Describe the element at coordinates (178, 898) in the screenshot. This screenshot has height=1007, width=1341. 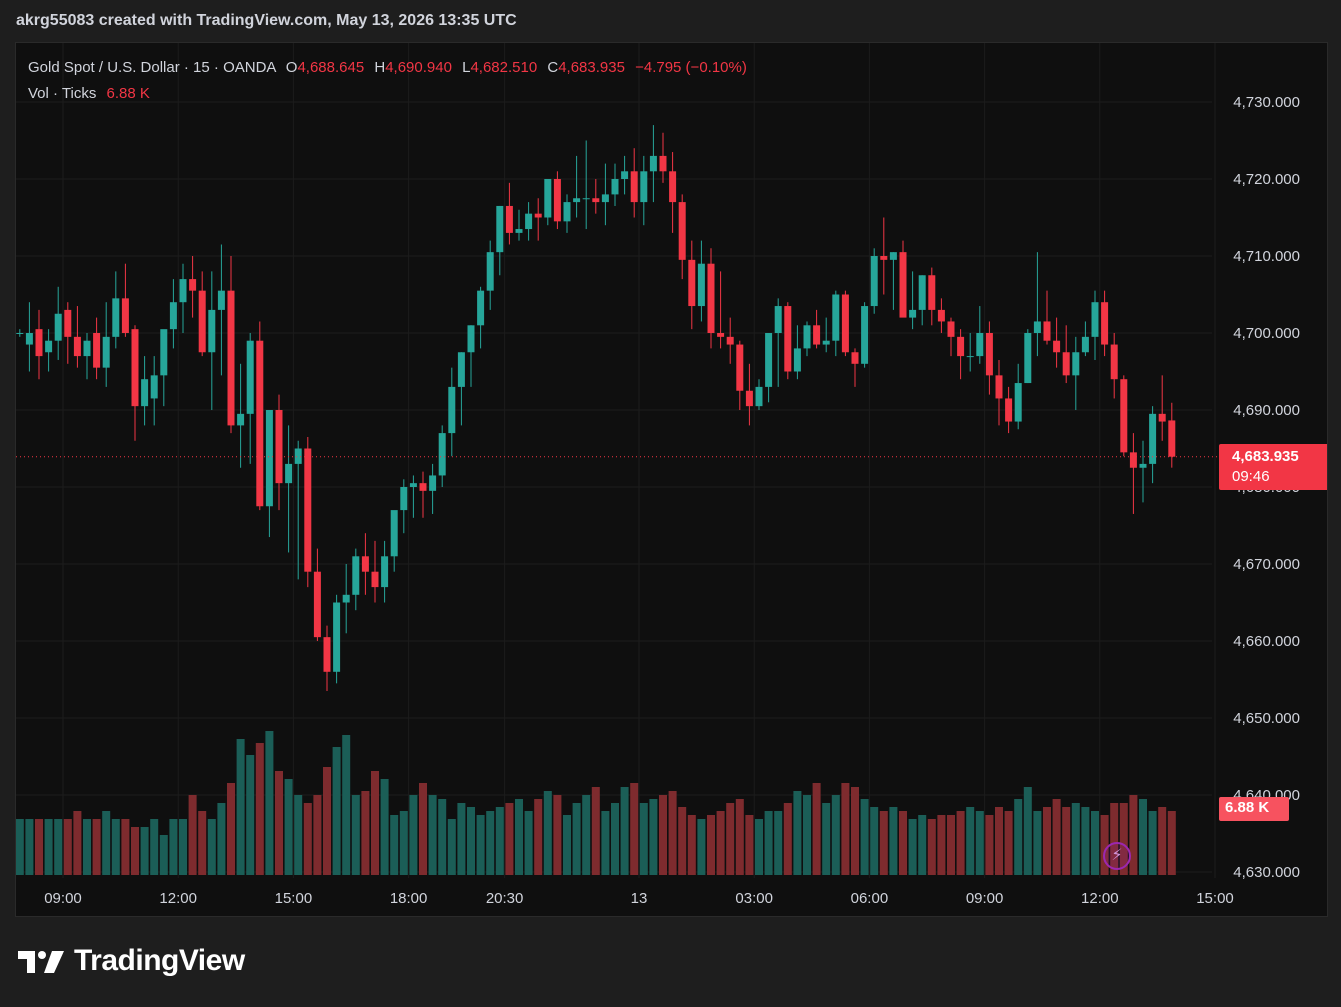
I see `x-tick-label: 12:00` at that location.